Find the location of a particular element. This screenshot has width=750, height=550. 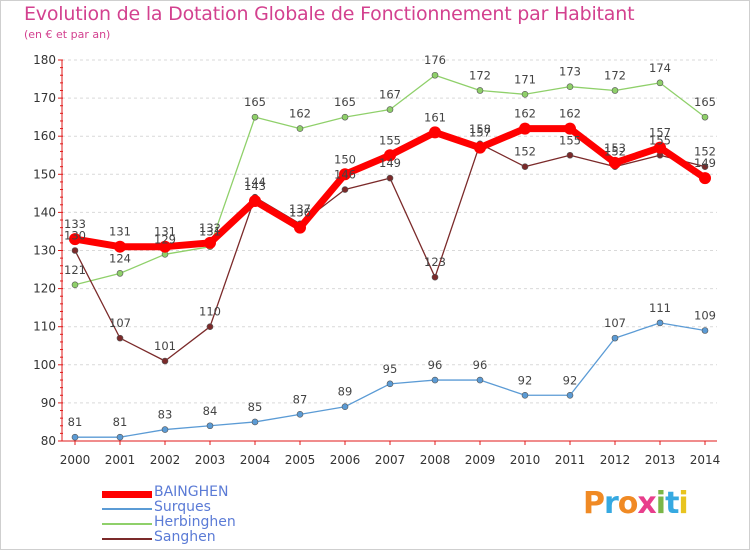

data-label: 146 is located at coordinates (345, 175).